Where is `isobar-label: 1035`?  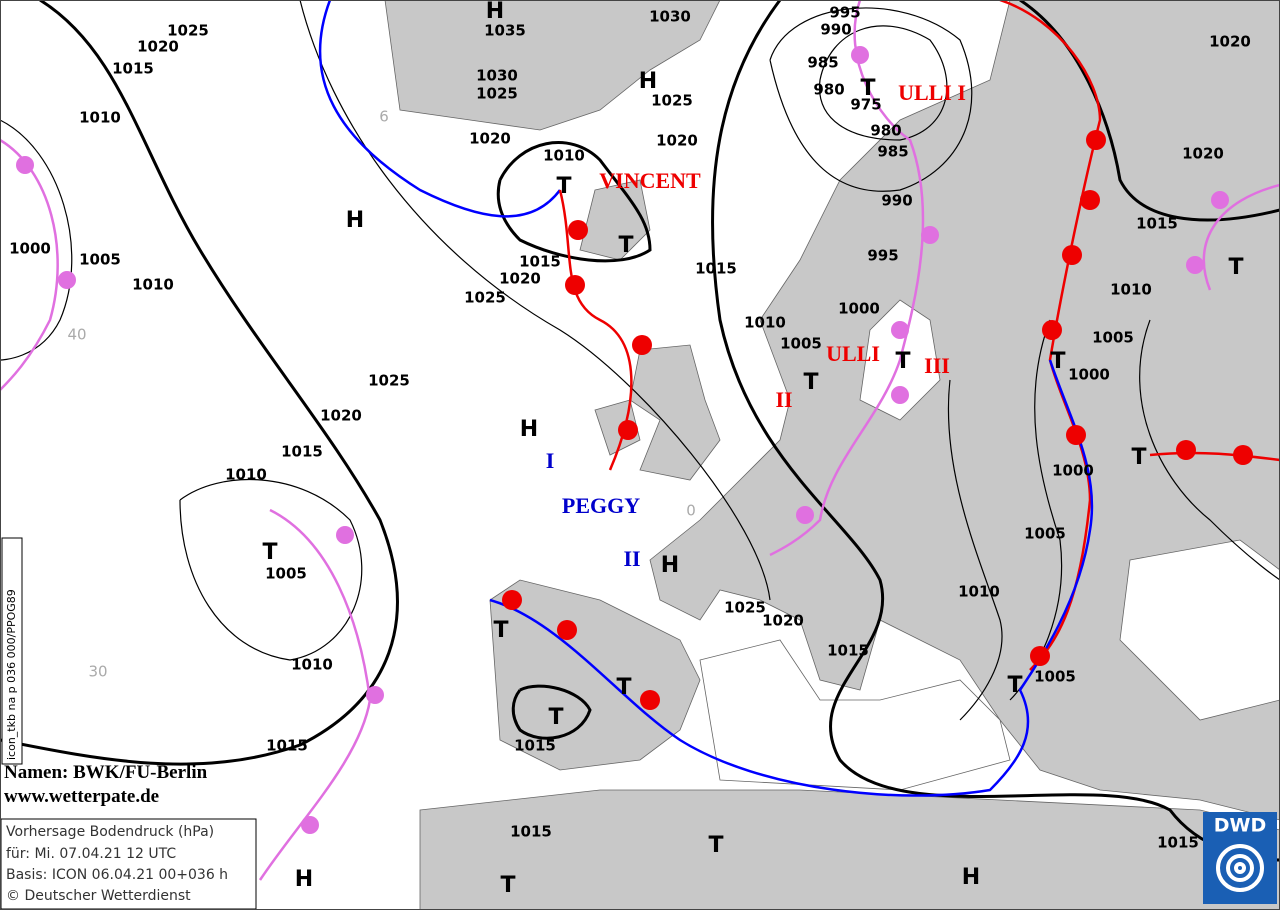
isobar-label: 1035 is located at coordinates (505, 31).